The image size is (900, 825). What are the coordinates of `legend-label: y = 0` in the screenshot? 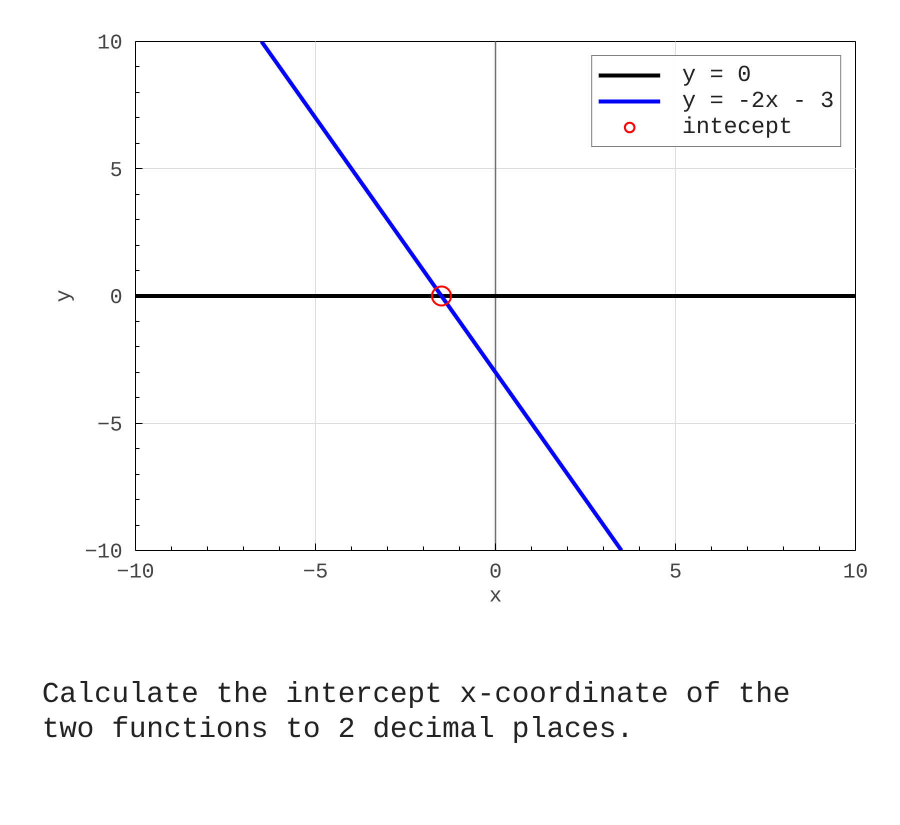 It's located at (717, 75).